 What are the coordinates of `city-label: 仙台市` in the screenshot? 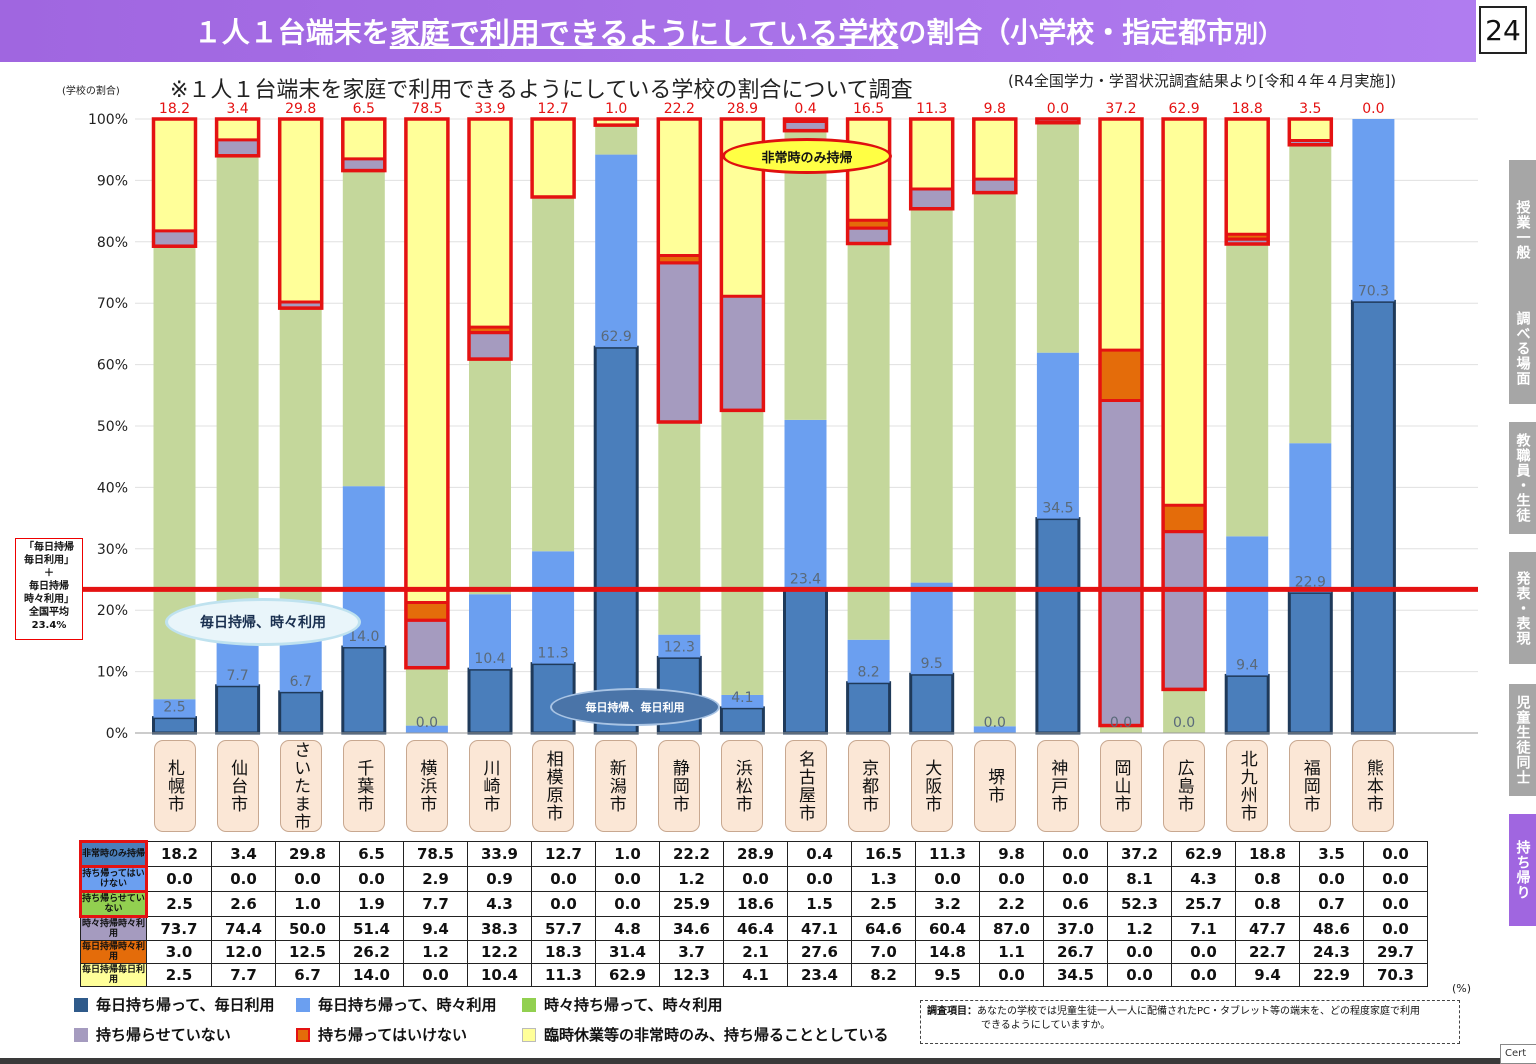 It's located at (237, 786).